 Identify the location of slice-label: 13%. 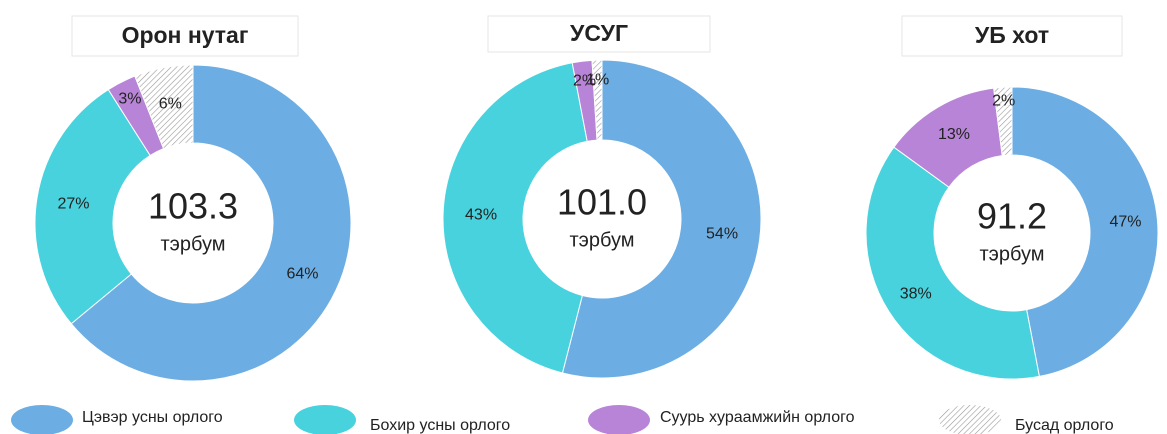
(954, 134).